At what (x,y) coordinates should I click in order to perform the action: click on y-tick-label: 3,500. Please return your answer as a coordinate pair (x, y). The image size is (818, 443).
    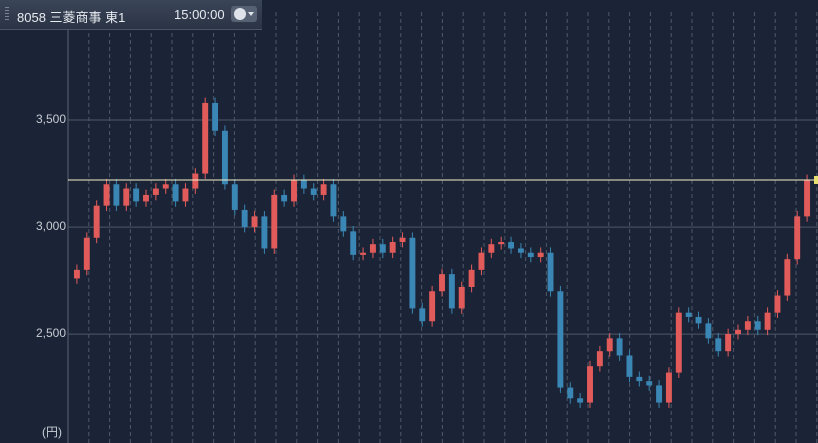
    Looking at the image, I should click on (51, 119).